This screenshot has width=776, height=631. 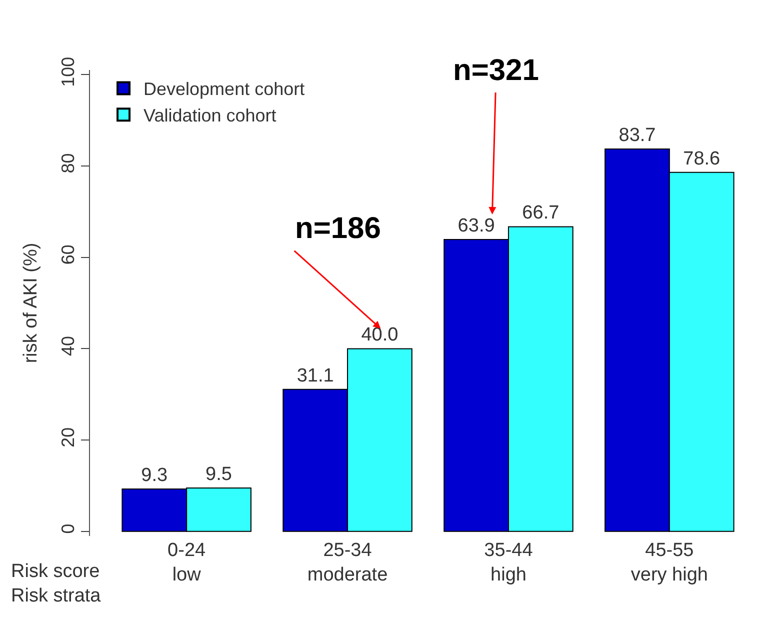 I want to click on y-tick-label: 80, so click(x=68, y=163).